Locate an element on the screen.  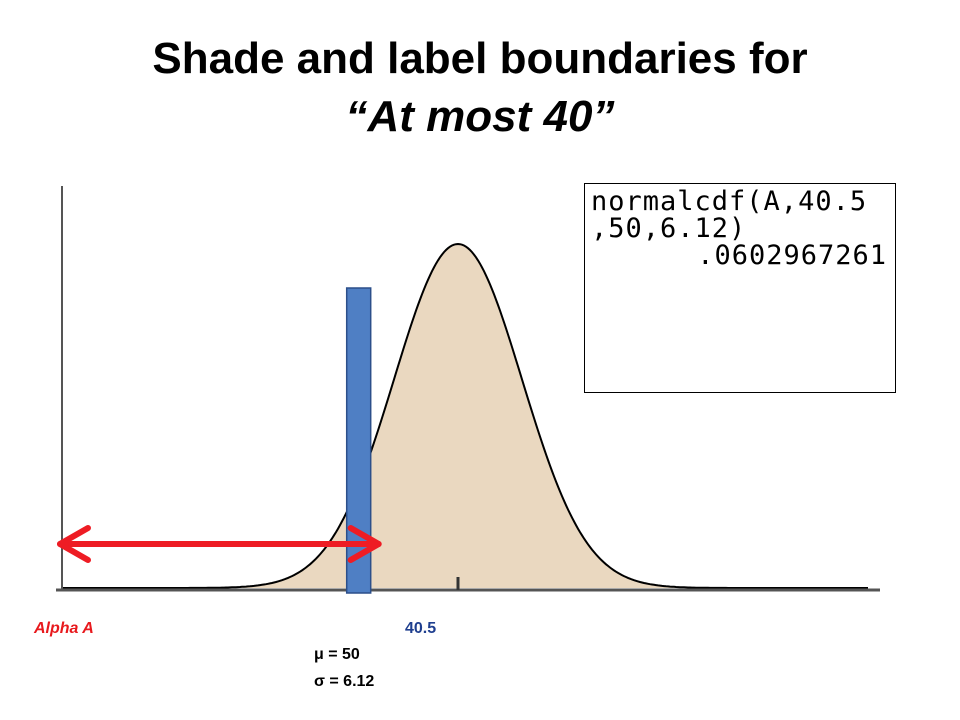
arrowhead-left-icon is located at coordinates (74, 544).